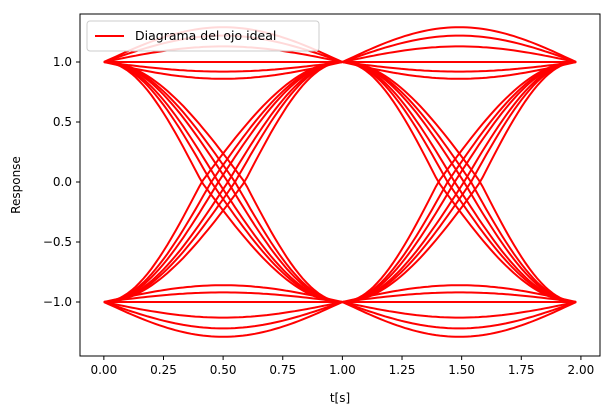 This screenshot has width=616, height=409. I want to click on x-tick-label: 0.75, so click(282, 370).